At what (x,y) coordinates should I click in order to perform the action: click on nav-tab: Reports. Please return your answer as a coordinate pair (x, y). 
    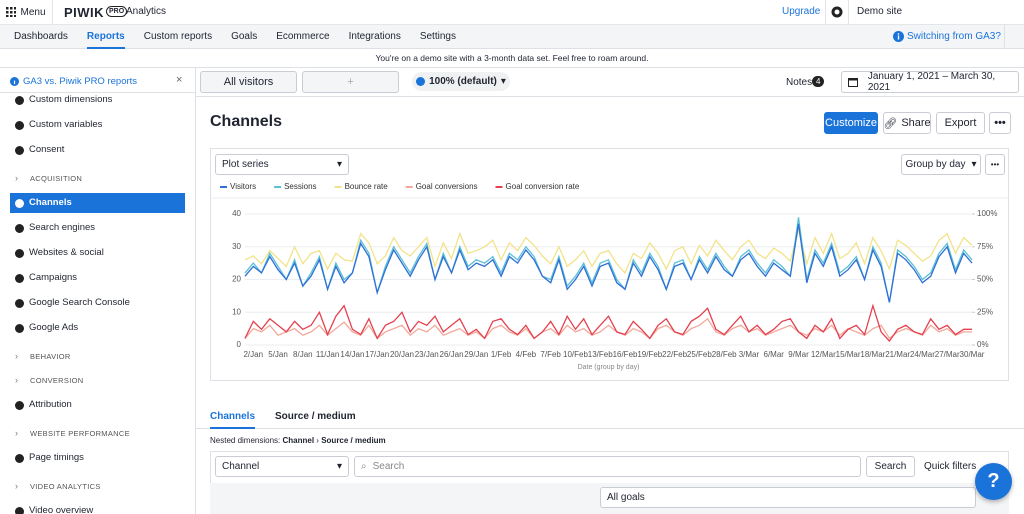
    Looking at the image, I should click on (106, 40).